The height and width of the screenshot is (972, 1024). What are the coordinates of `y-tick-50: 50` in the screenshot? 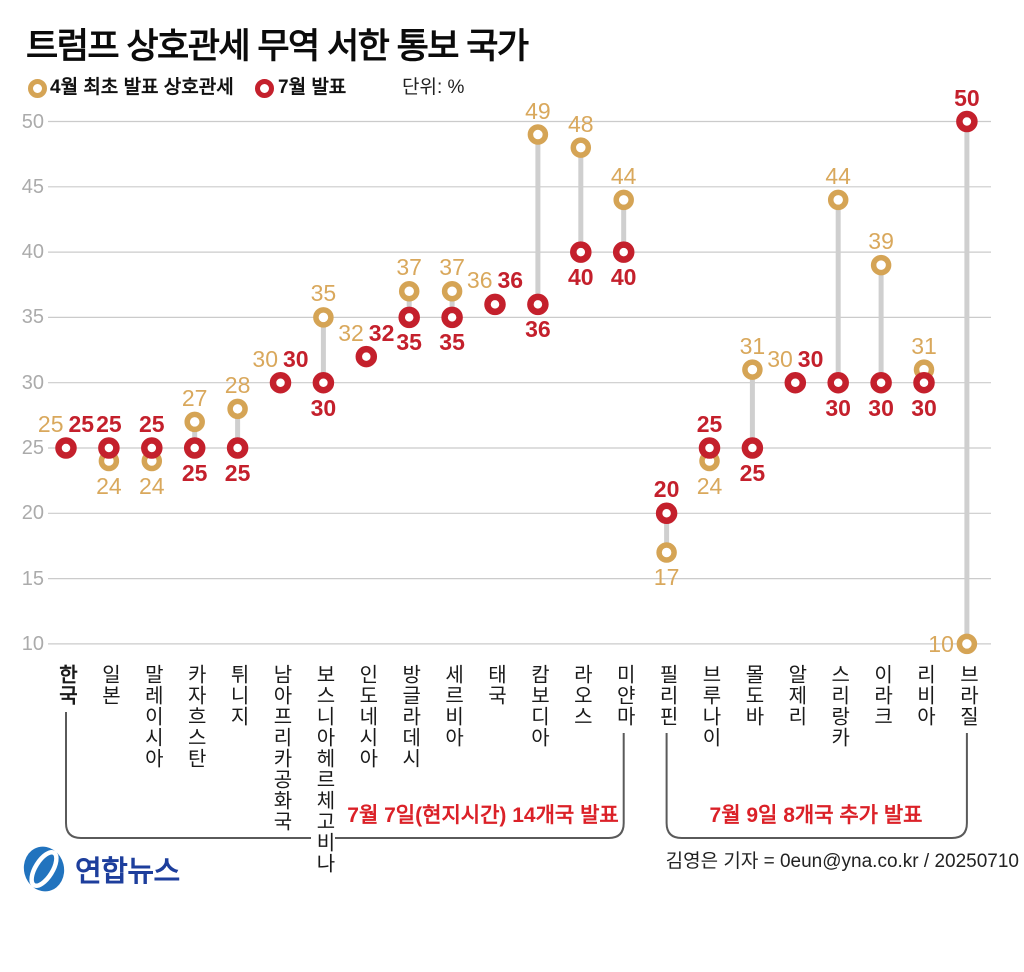 It's located at (32, 121).